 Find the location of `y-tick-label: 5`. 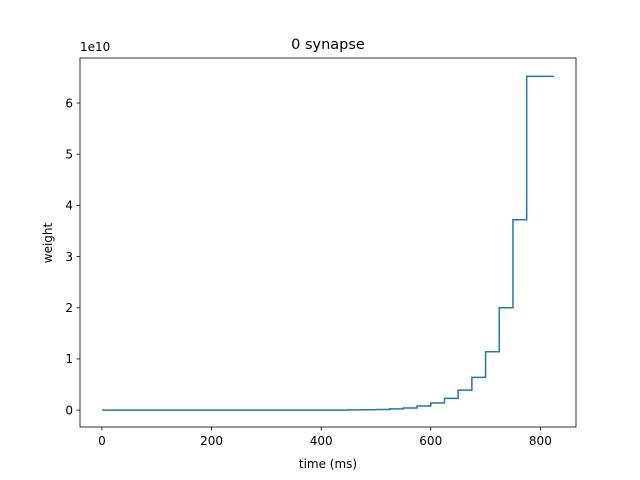

y-tick-label: 5 is located at coordinates (69, 155).